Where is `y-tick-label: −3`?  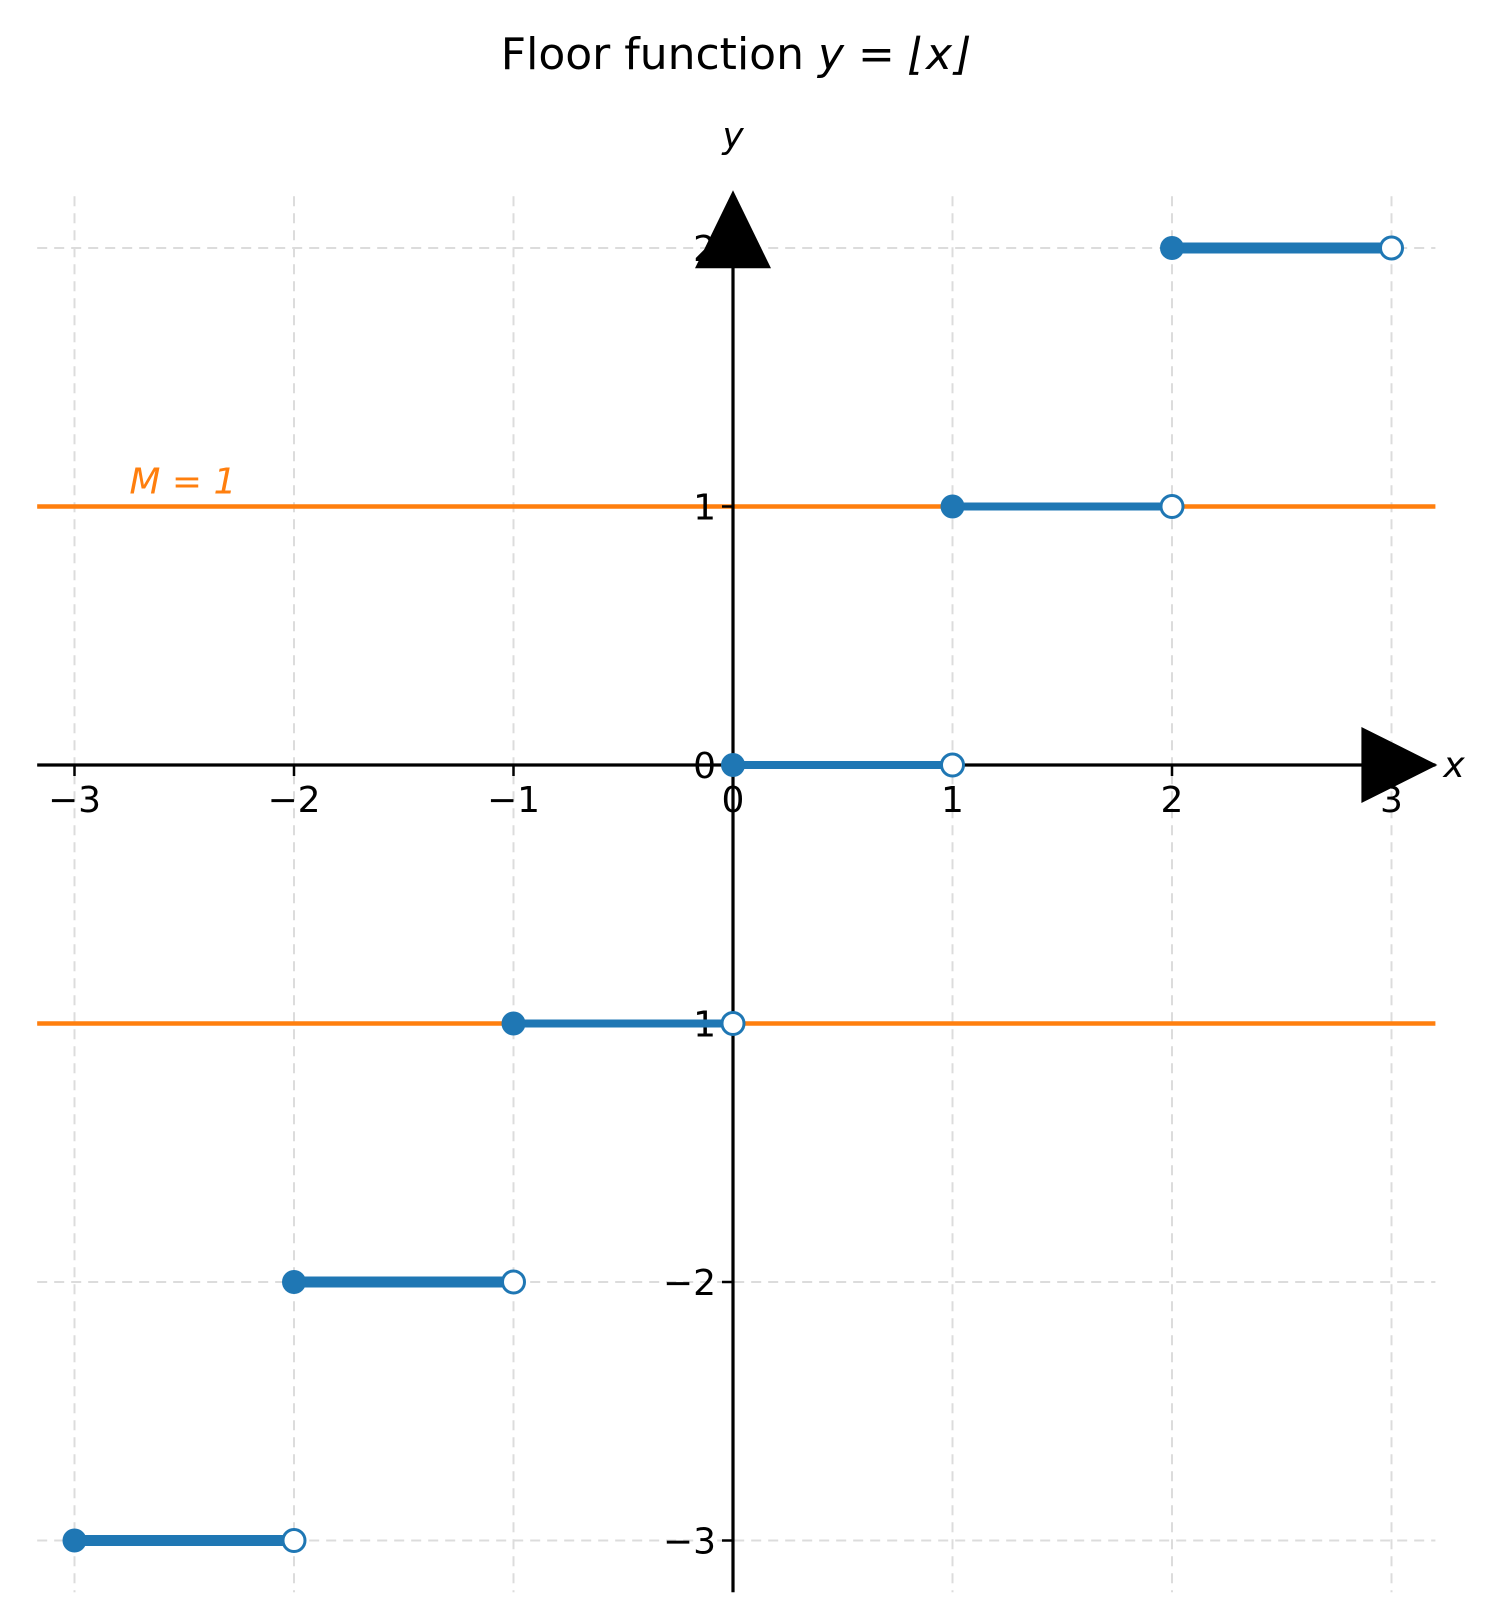 y-tick-label: −3 is located at coordinates (689, 1542).